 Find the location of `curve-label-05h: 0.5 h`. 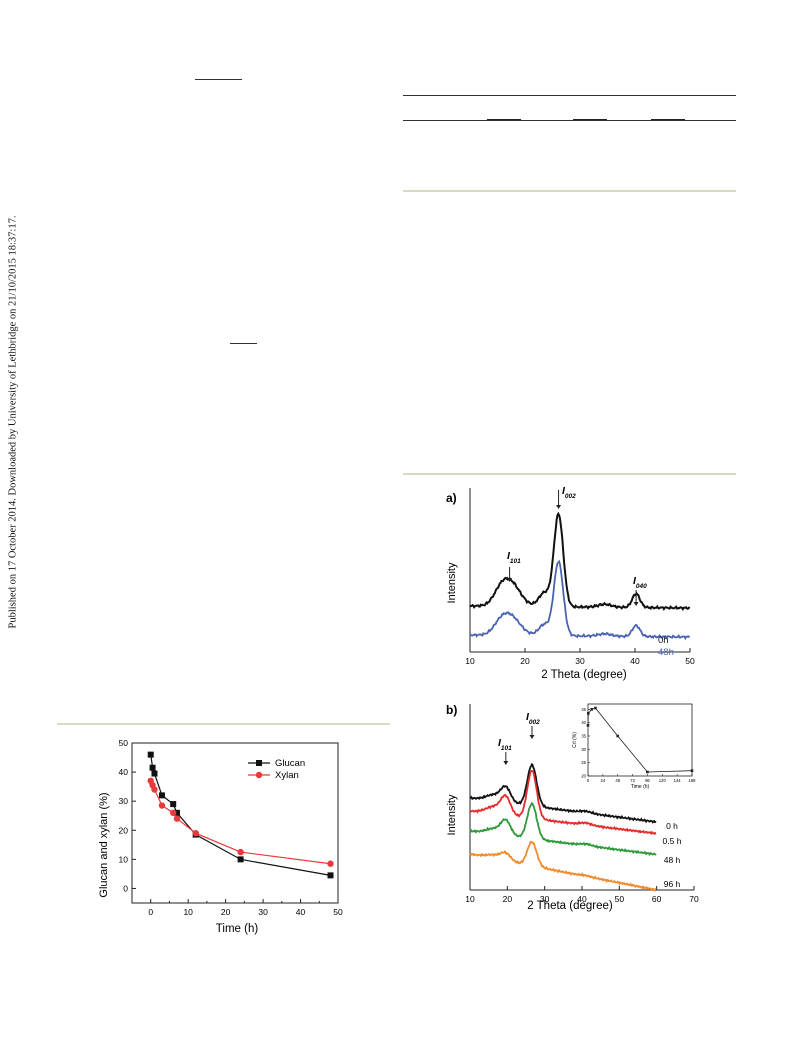

curve-label-05h: 0.5 h is located at coordinates (672, 841).